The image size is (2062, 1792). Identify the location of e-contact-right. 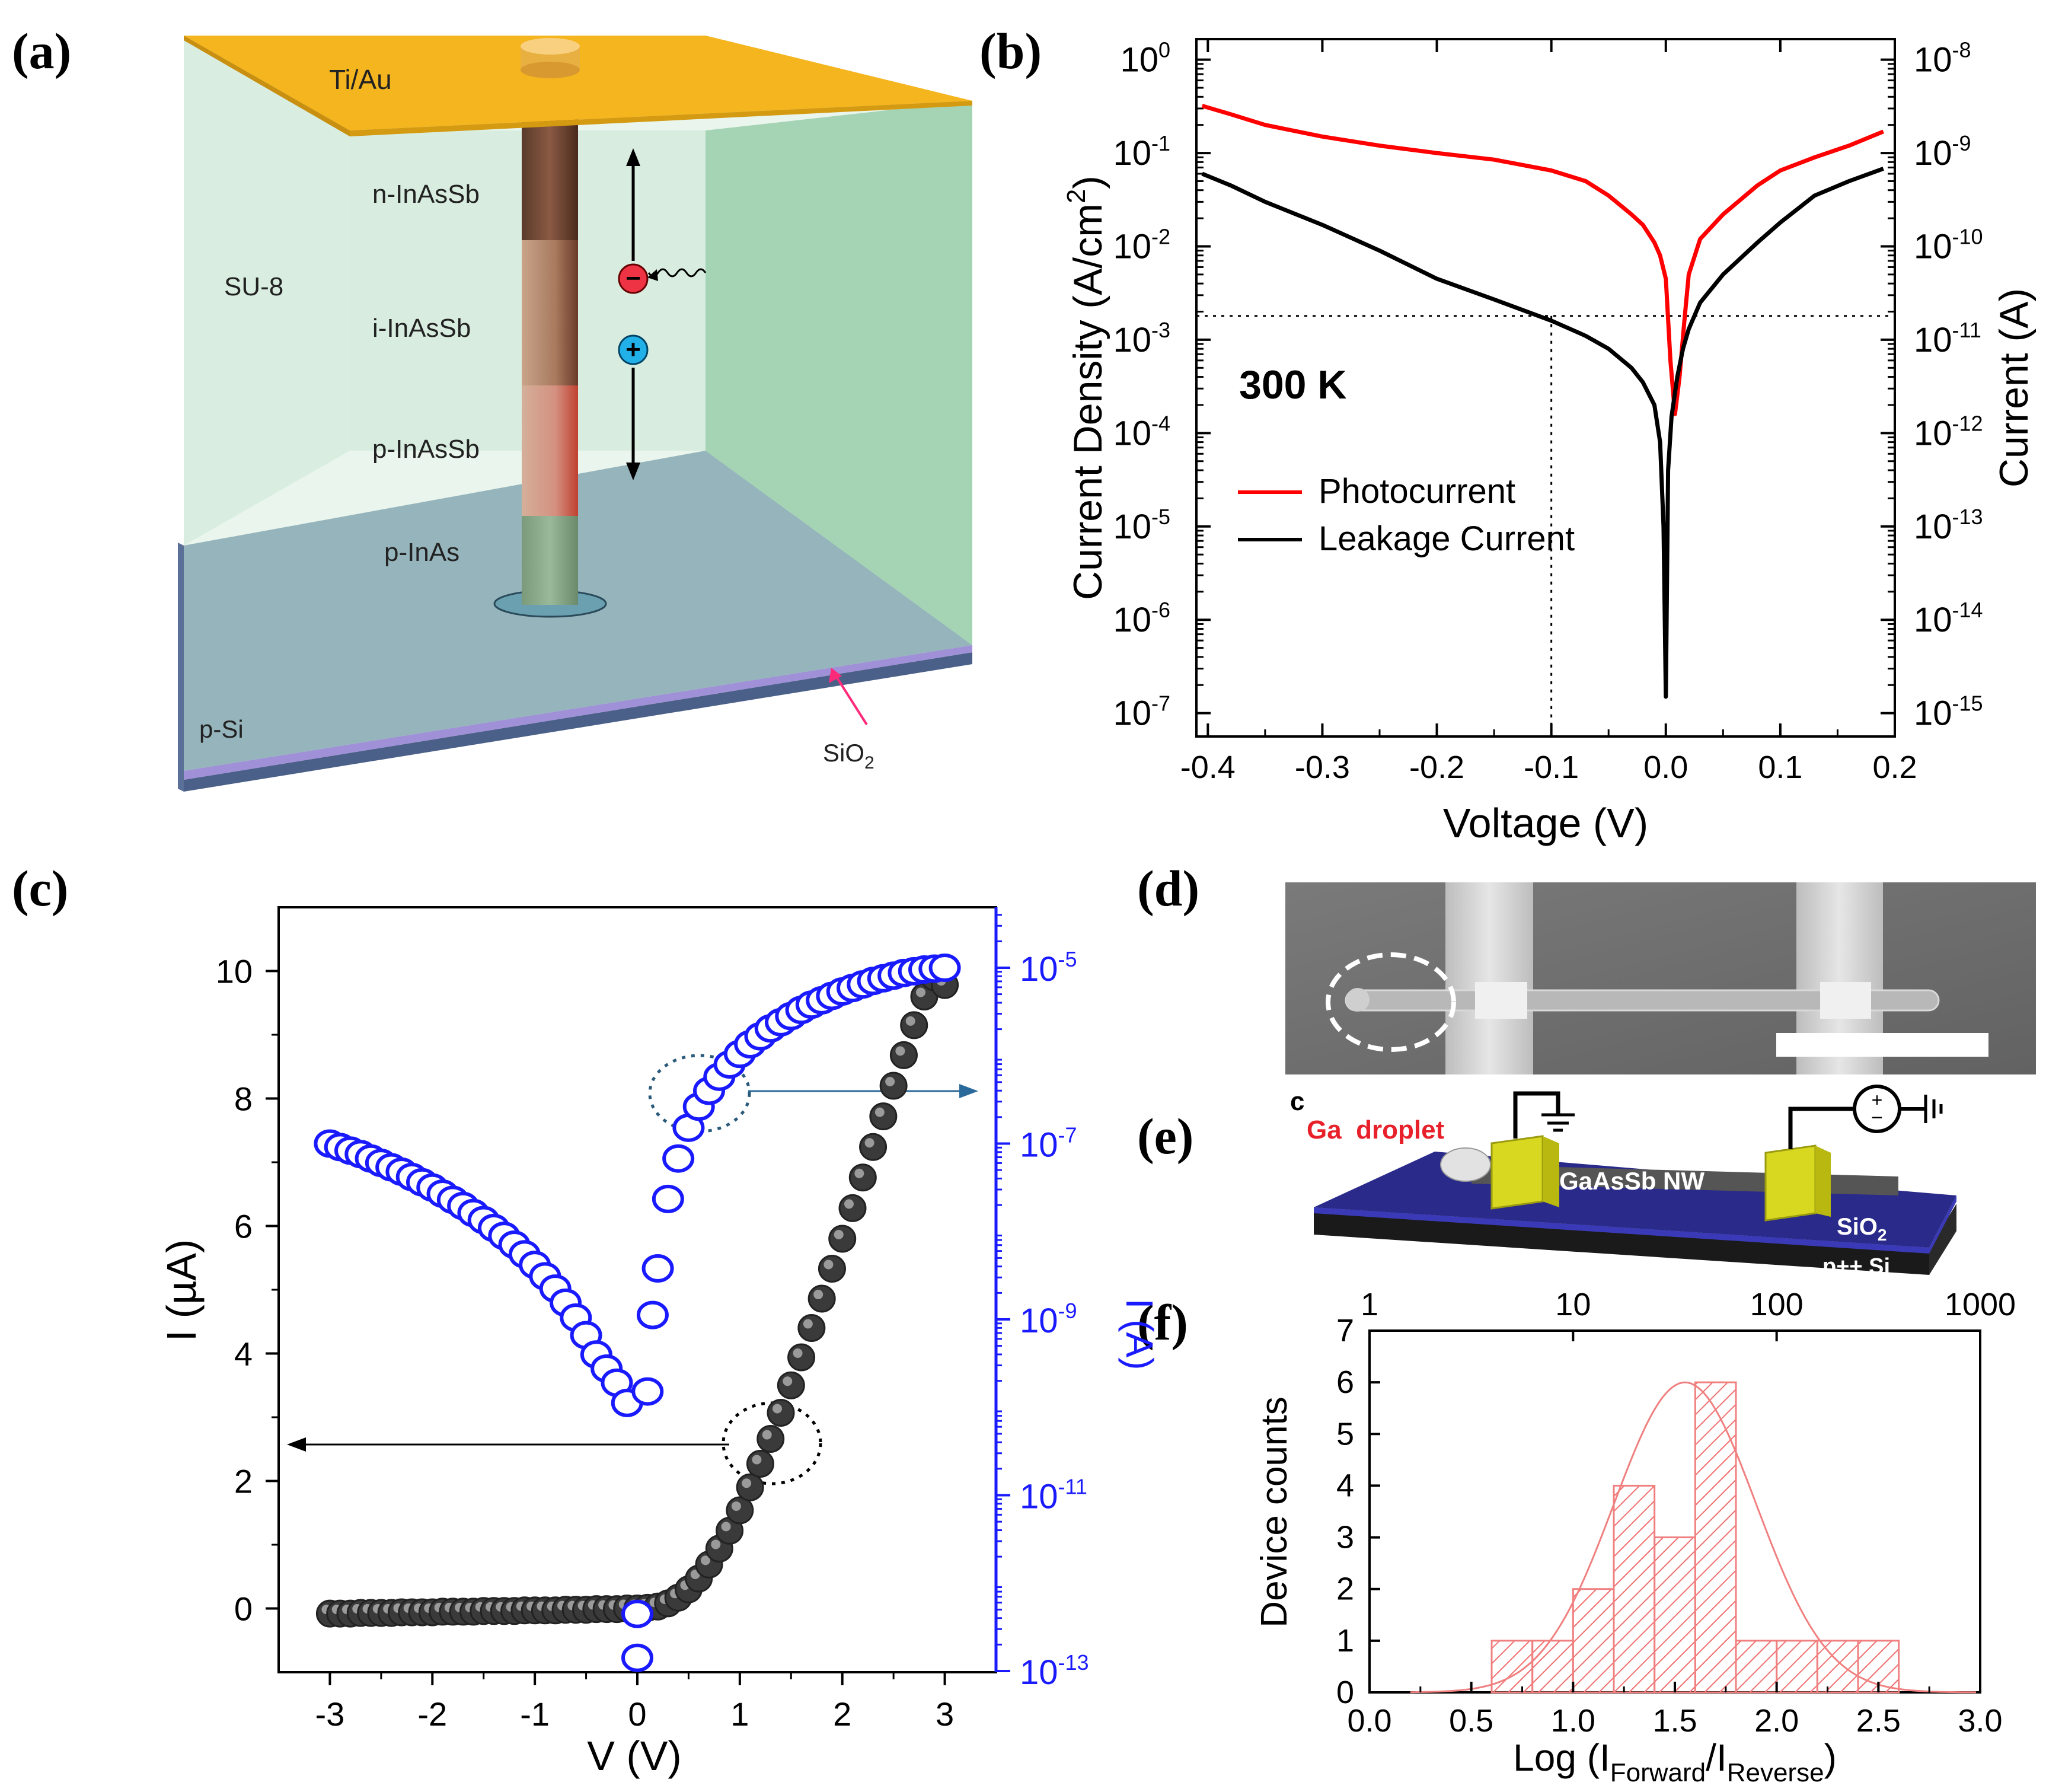
(1790, 1183).